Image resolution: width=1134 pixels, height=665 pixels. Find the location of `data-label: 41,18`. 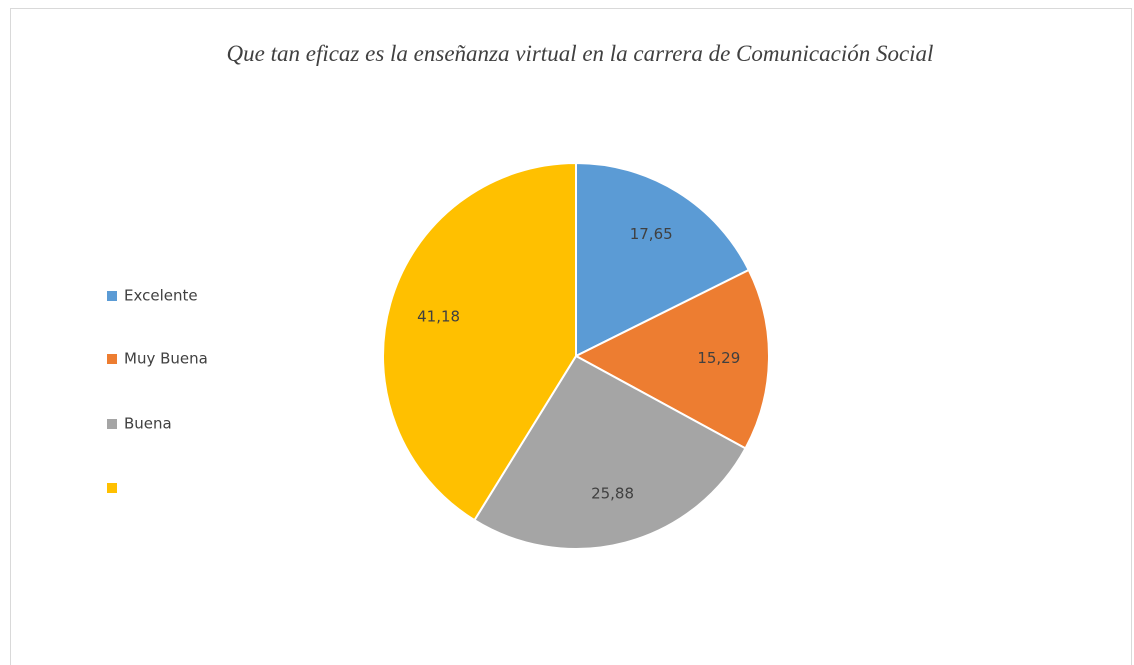

data-label: 41,18 is located at coordinates (438, 316).